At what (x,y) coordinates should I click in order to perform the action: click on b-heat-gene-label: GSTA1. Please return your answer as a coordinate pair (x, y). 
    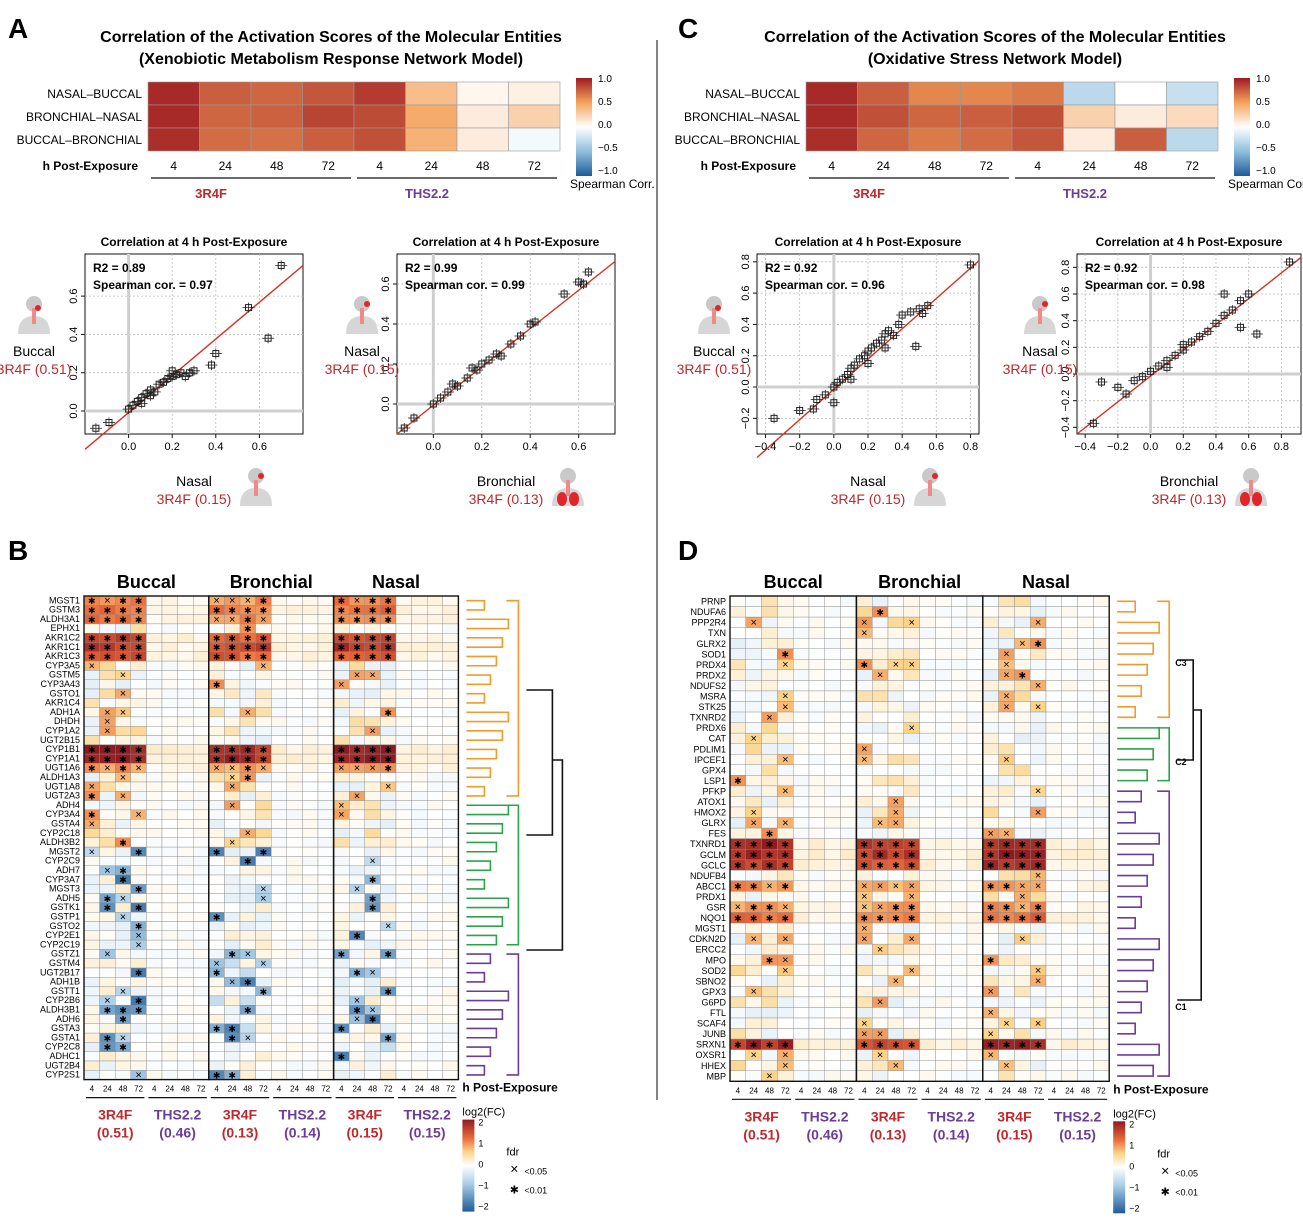
    Looking at the image, I should click on (65, 1037).